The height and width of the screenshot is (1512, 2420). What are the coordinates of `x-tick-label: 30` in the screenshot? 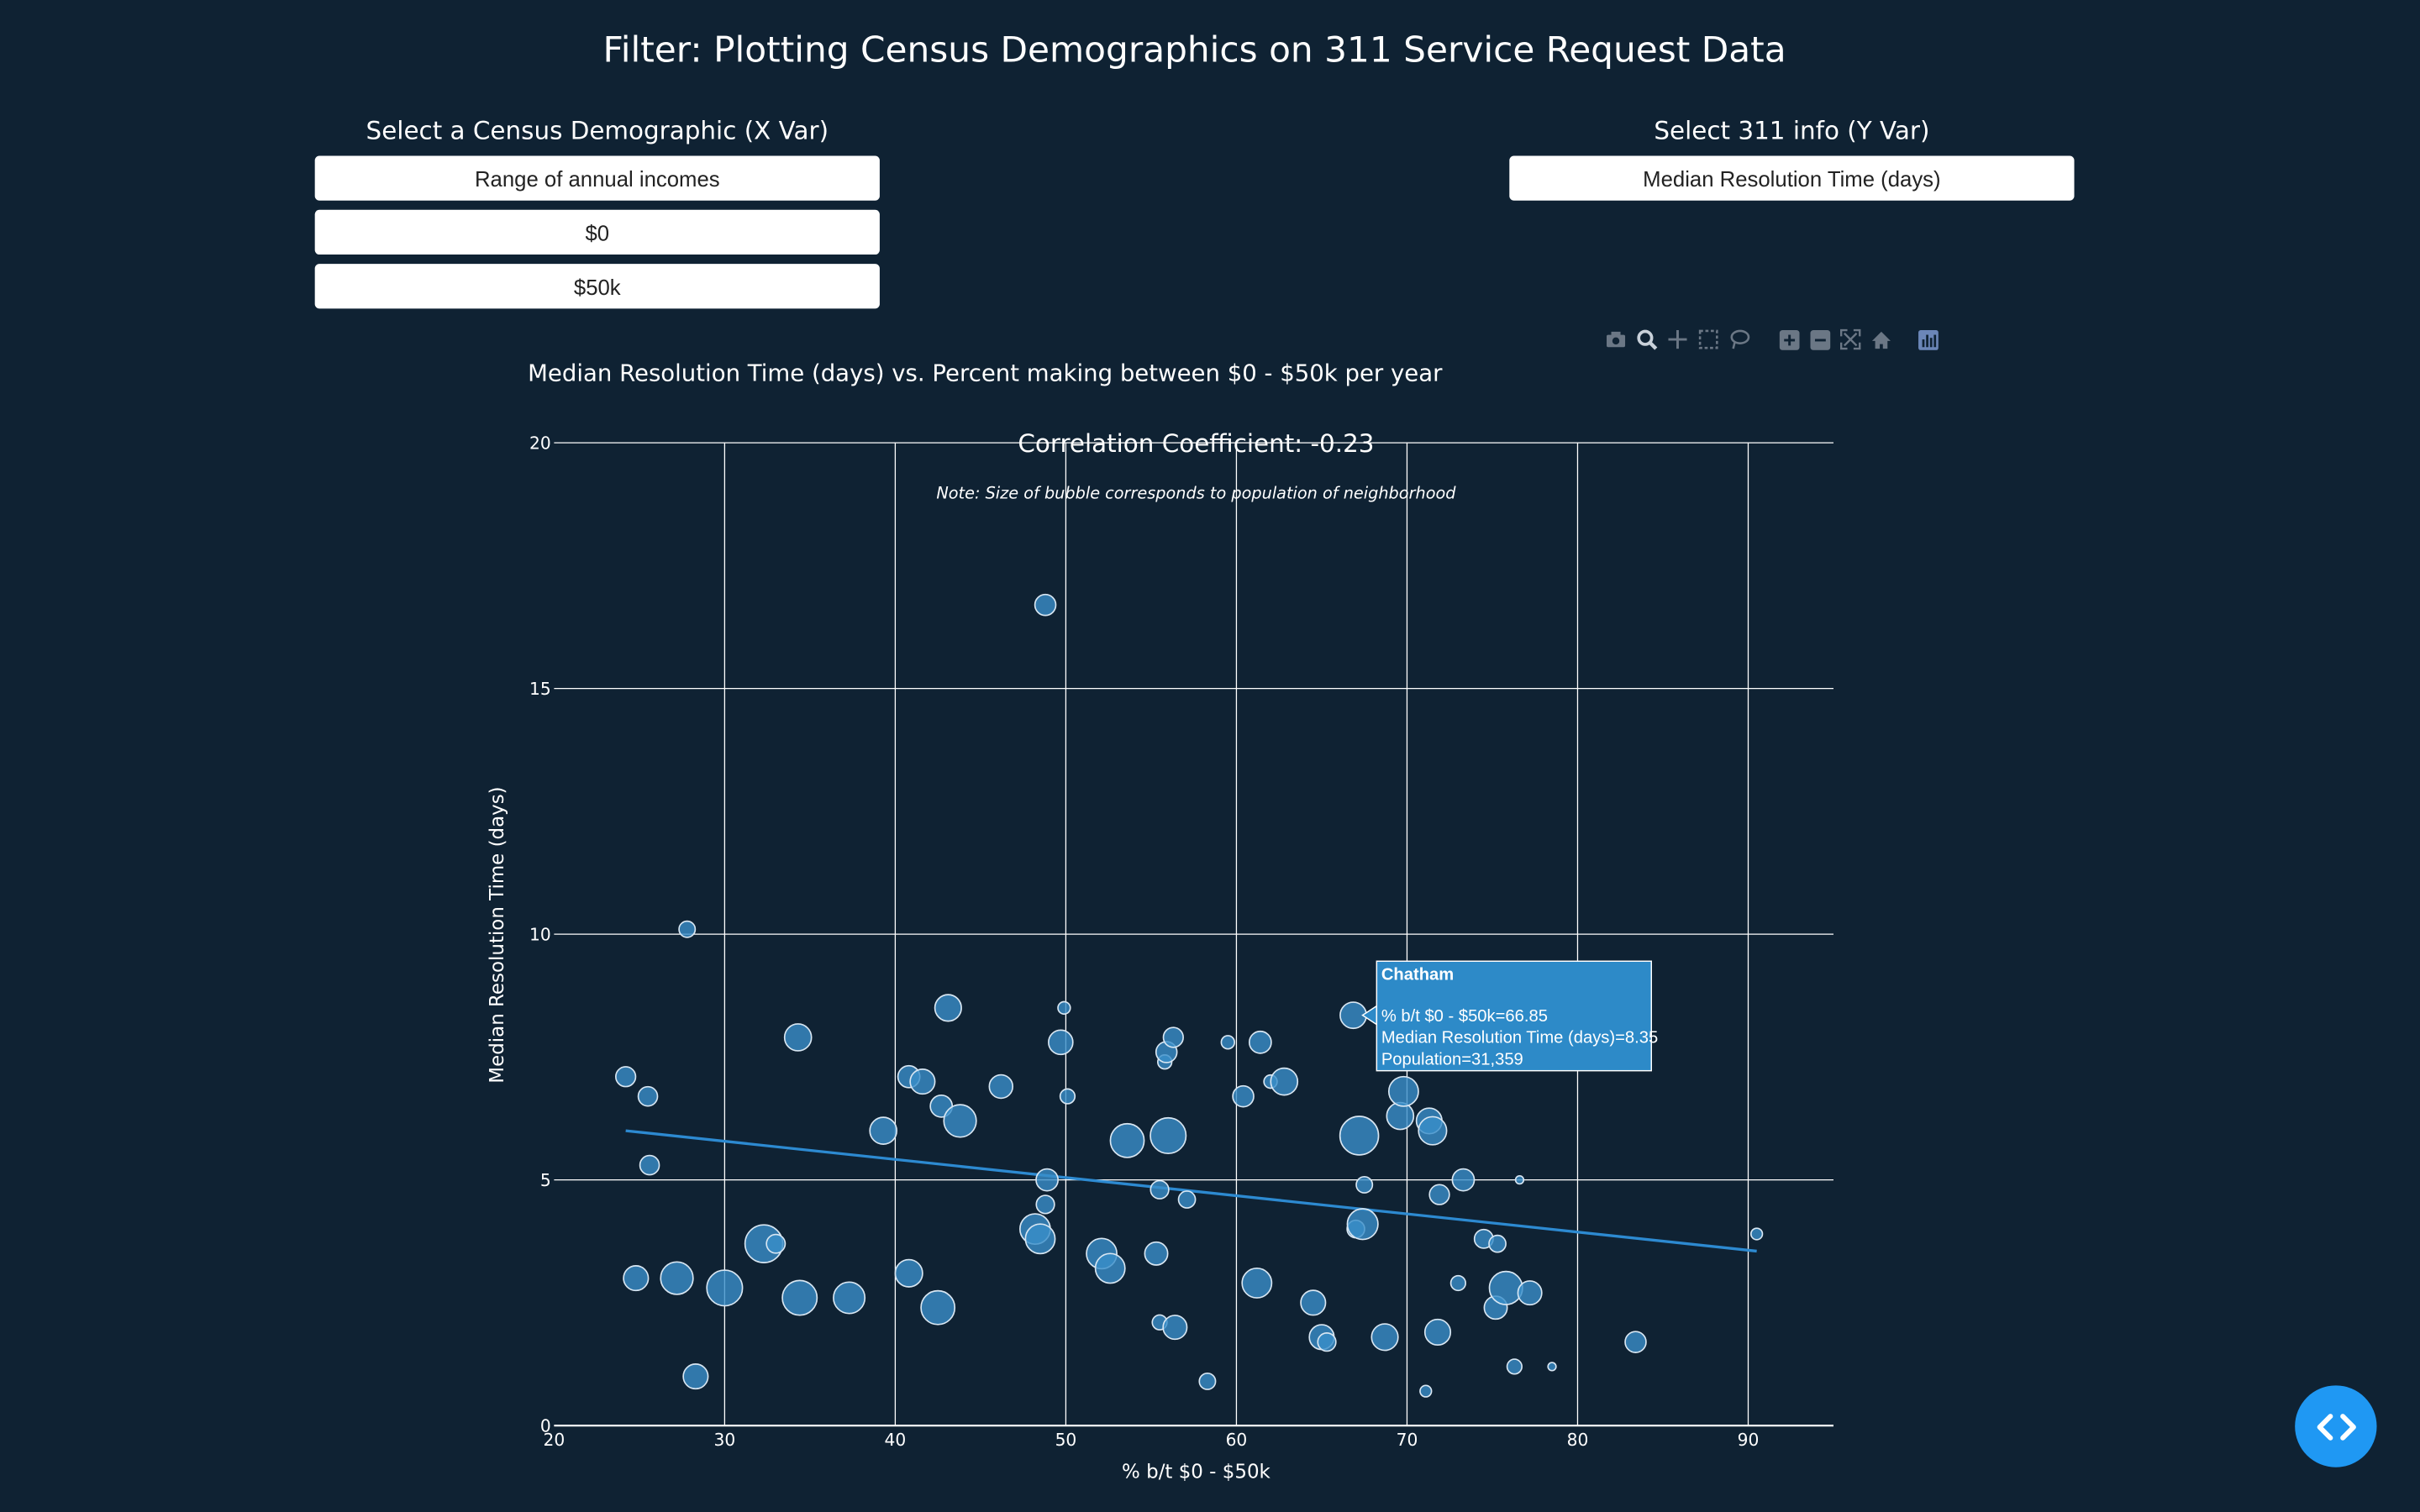 It's located at (725, 1440).